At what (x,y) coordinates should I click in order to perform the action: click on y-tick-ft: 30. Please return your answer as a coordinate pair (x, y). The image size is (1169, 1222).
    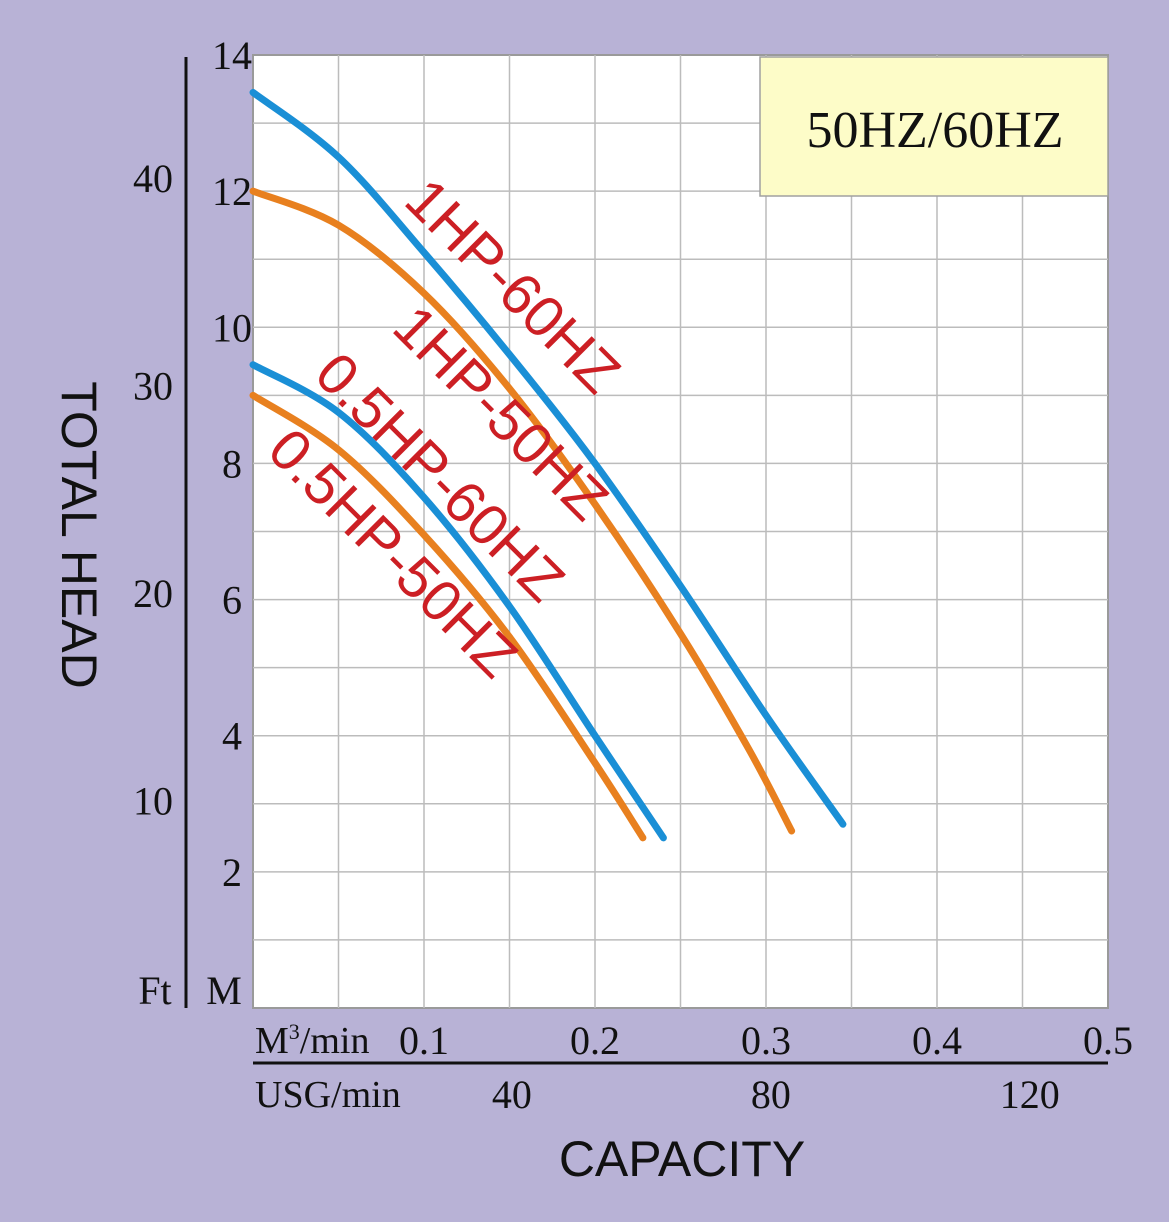
    Looking at the image, I should click on (153, 386).